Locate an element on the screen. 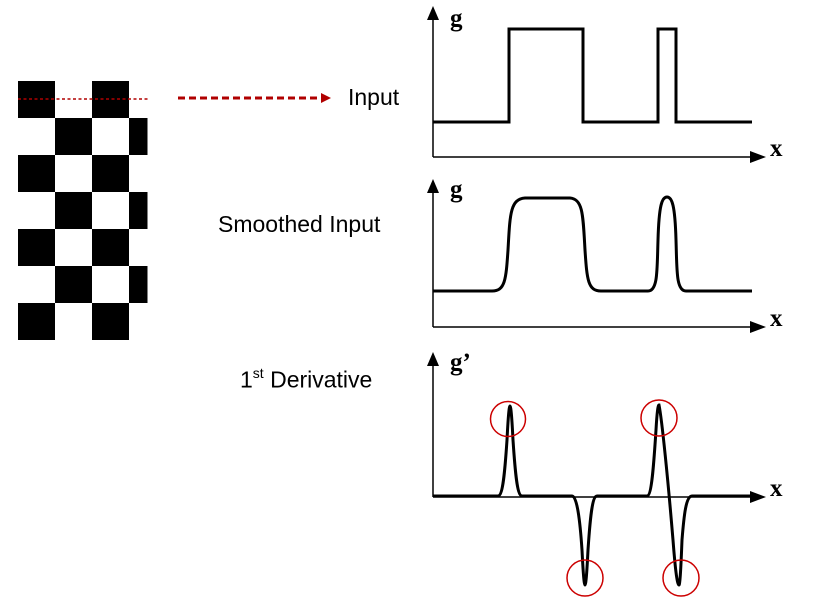 The height and width of the screenshot is (608, 821). input-plot is located at coordinates (596, 84).